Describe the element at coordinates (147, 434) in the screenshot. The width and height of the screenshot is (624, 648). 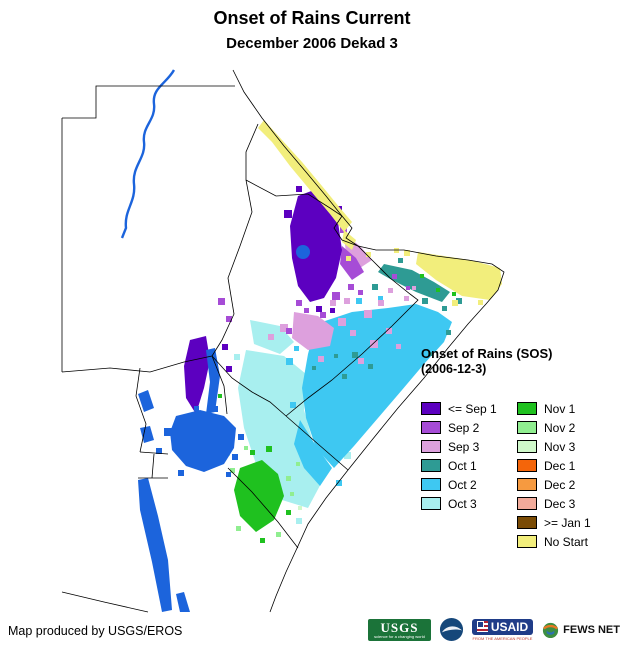
I see `lake-edward` at that location.